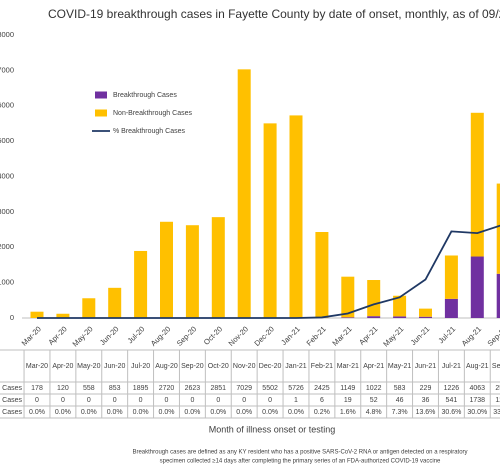  Describe the element at coordinates (497, 388) in the screenshot. I see `table-cell: 2550` at that location.